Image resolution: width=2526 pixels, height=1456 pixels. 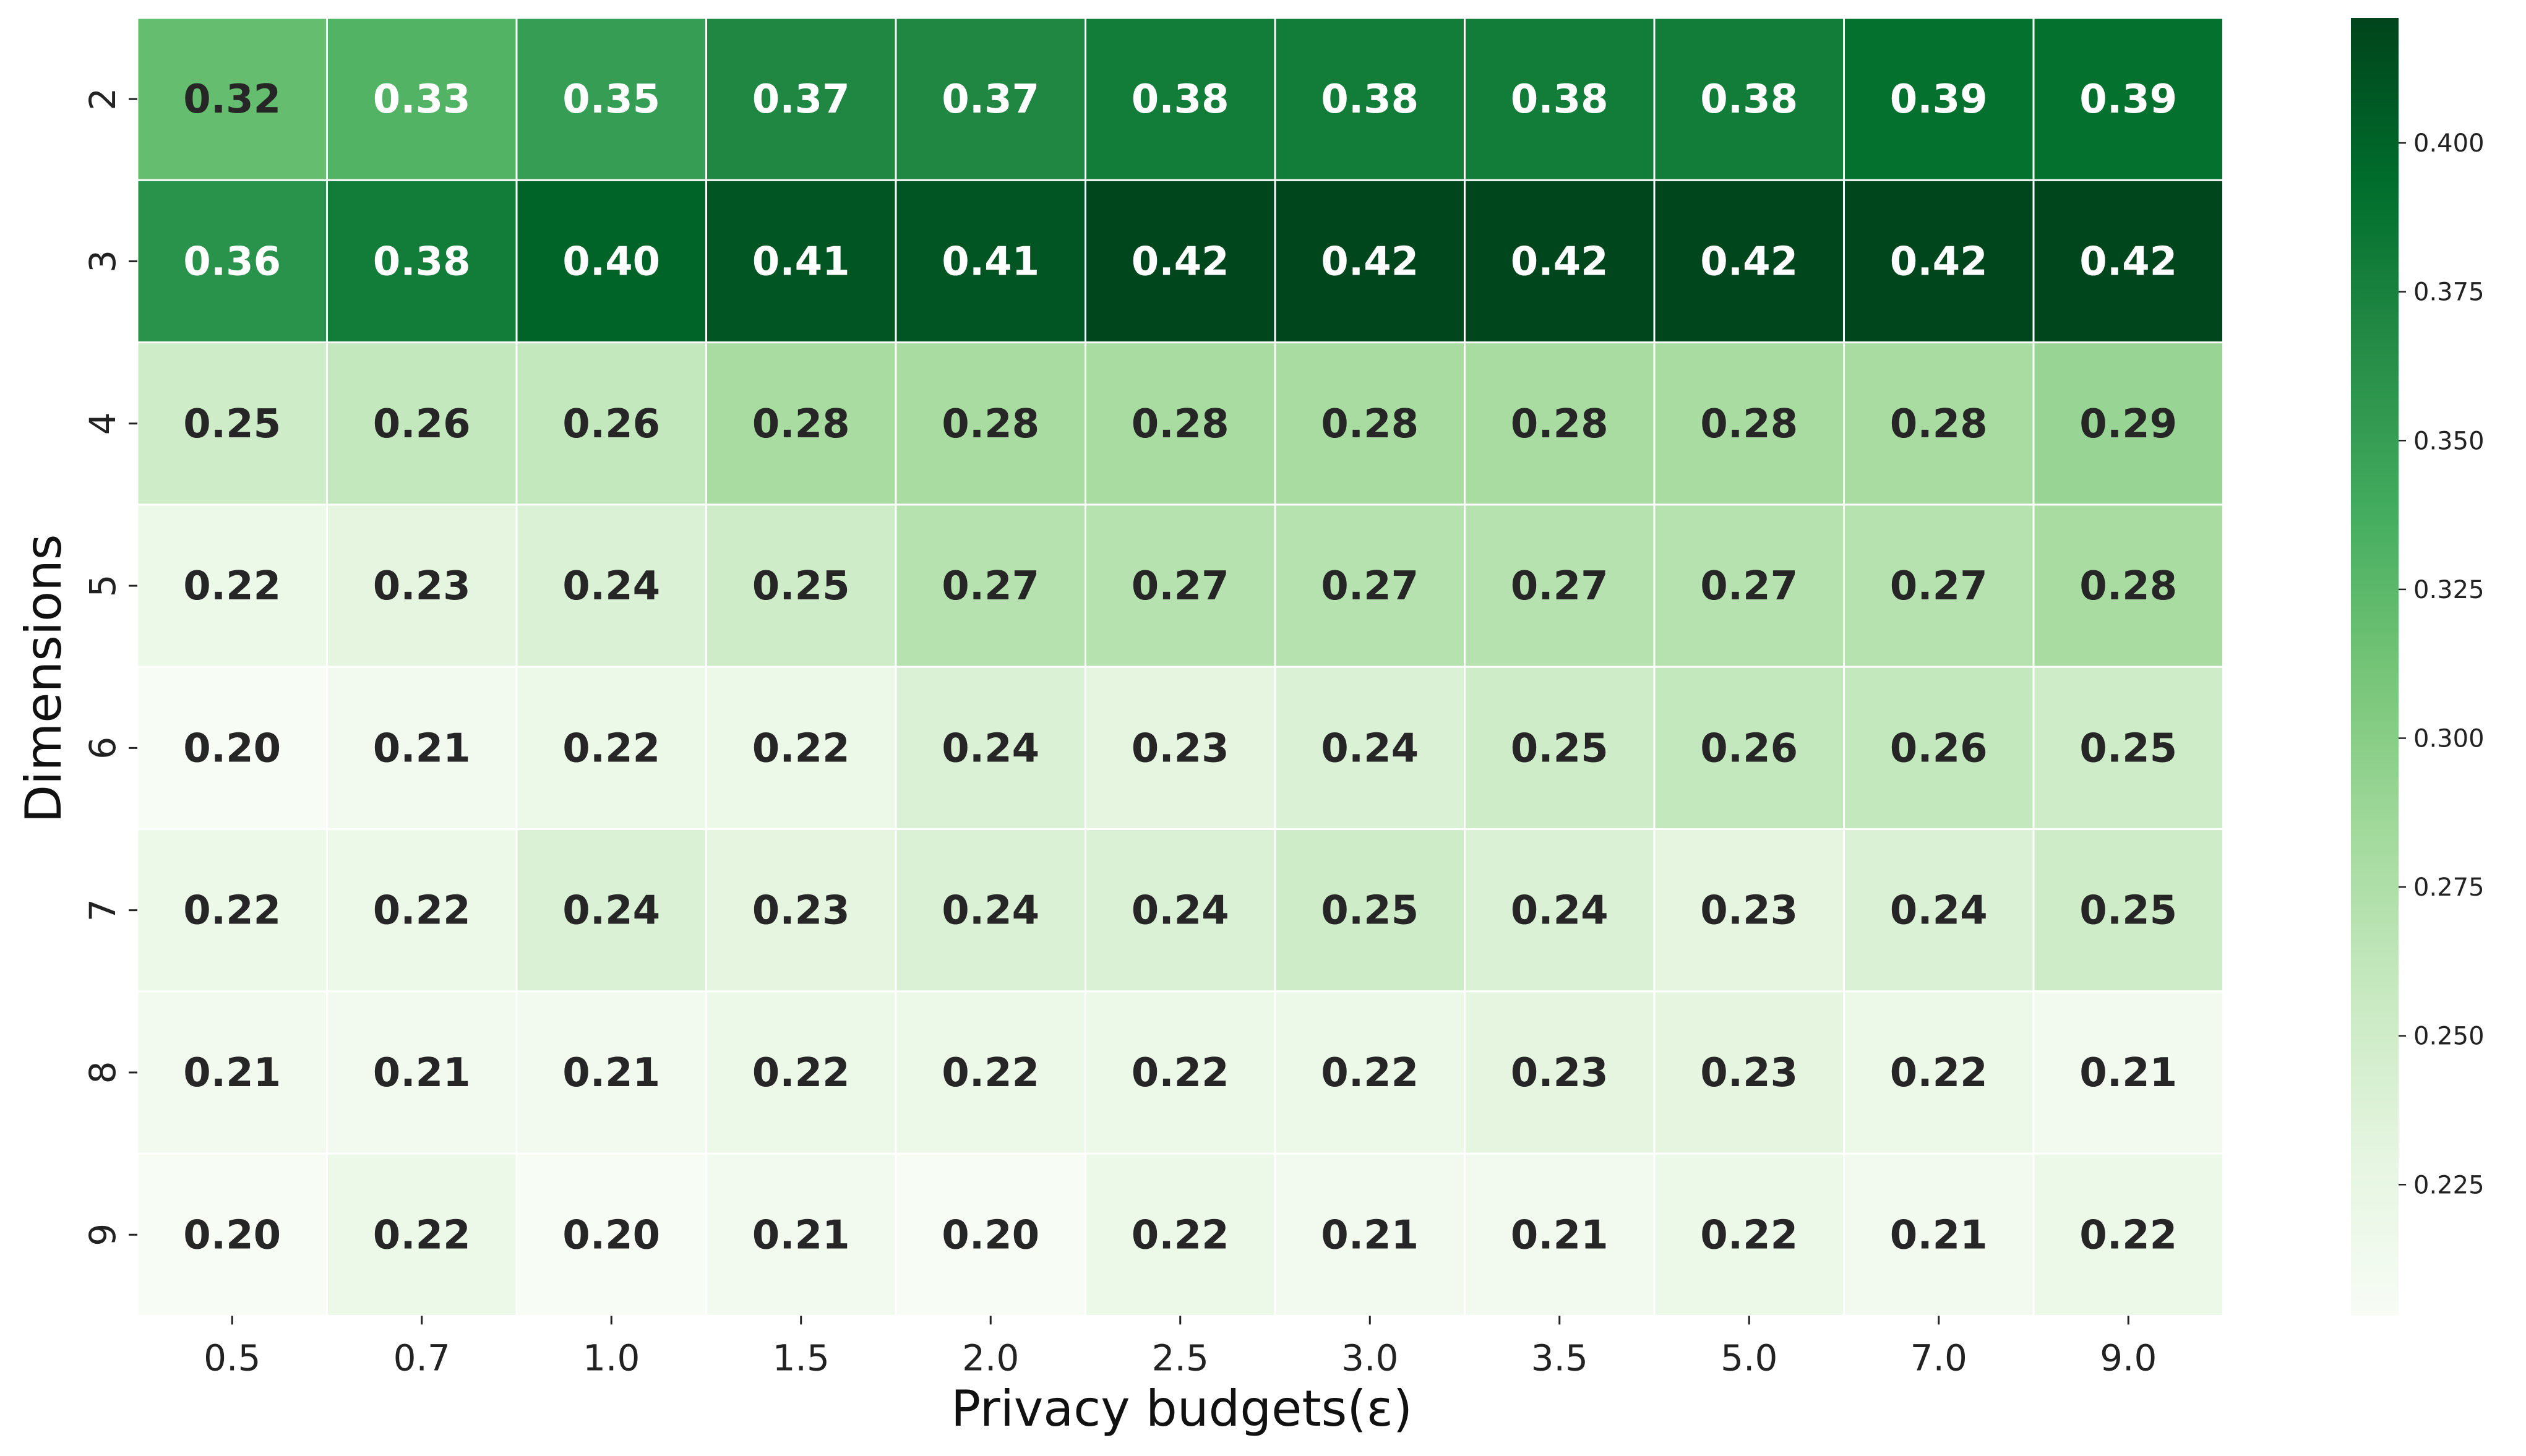 I want to click on x-tick-label: 9.0, so click(x=2128, y=1358).